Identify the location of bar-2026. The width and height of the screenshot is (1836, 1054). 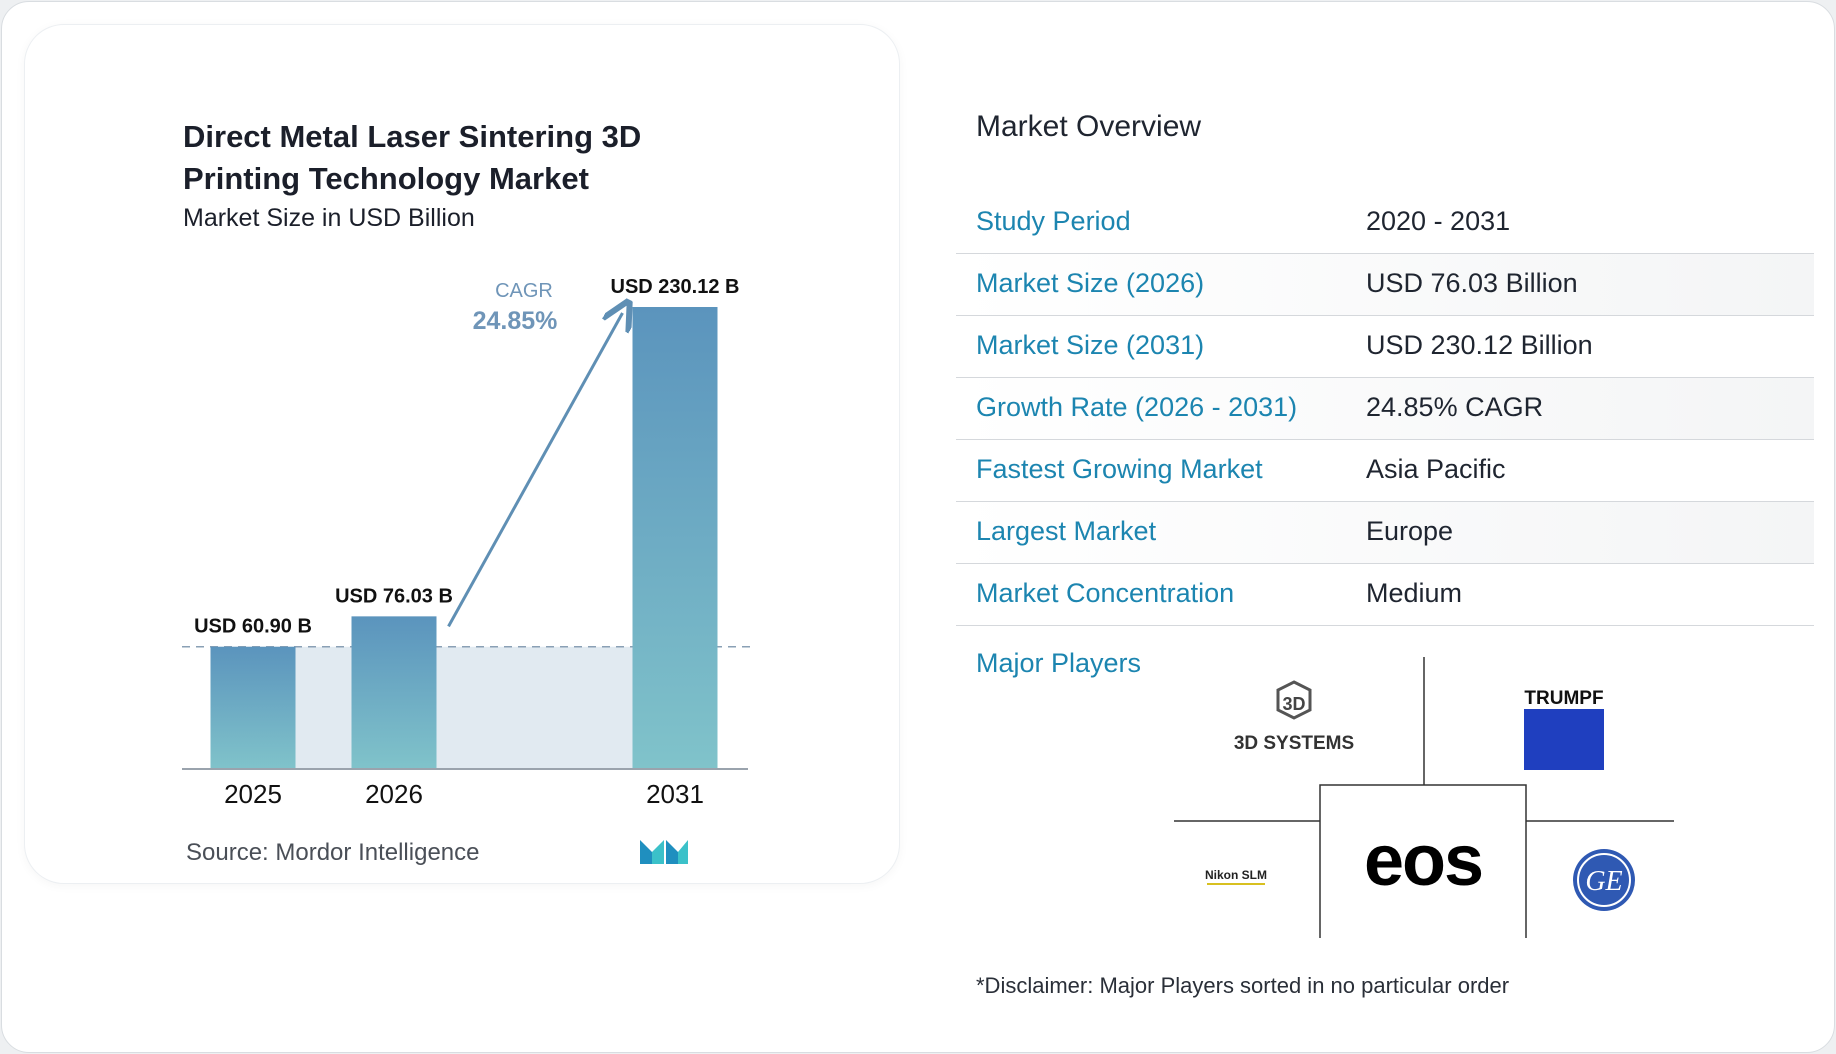
(394, 692).